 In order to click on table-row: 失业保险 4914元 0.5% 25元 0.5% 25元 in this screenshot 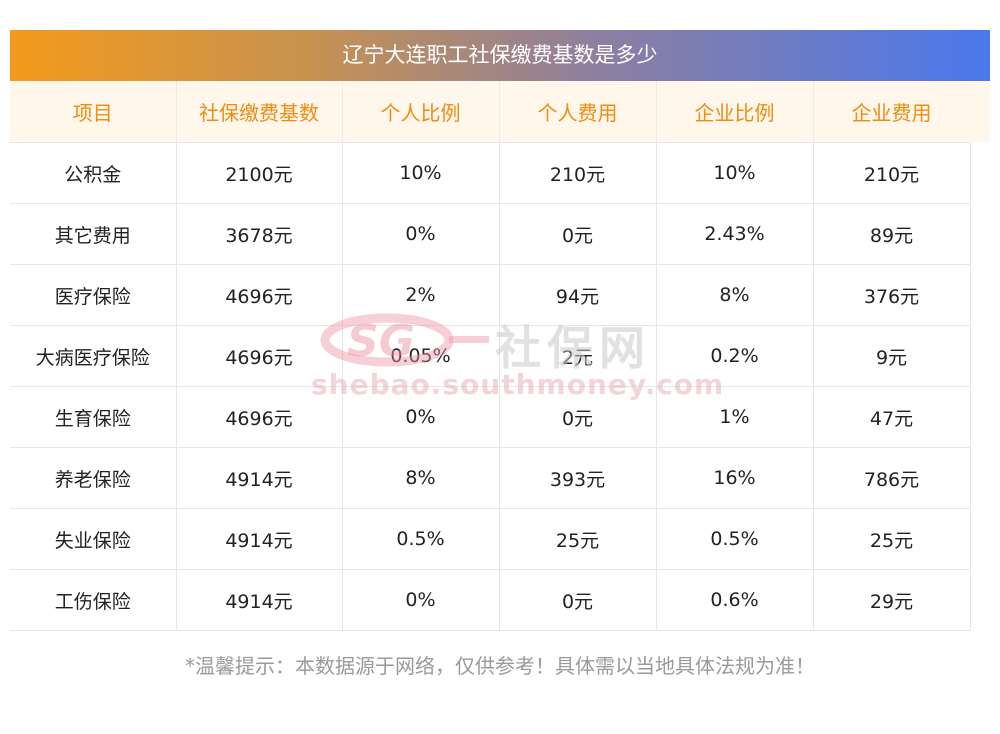, I will do `click(490, 539)`.